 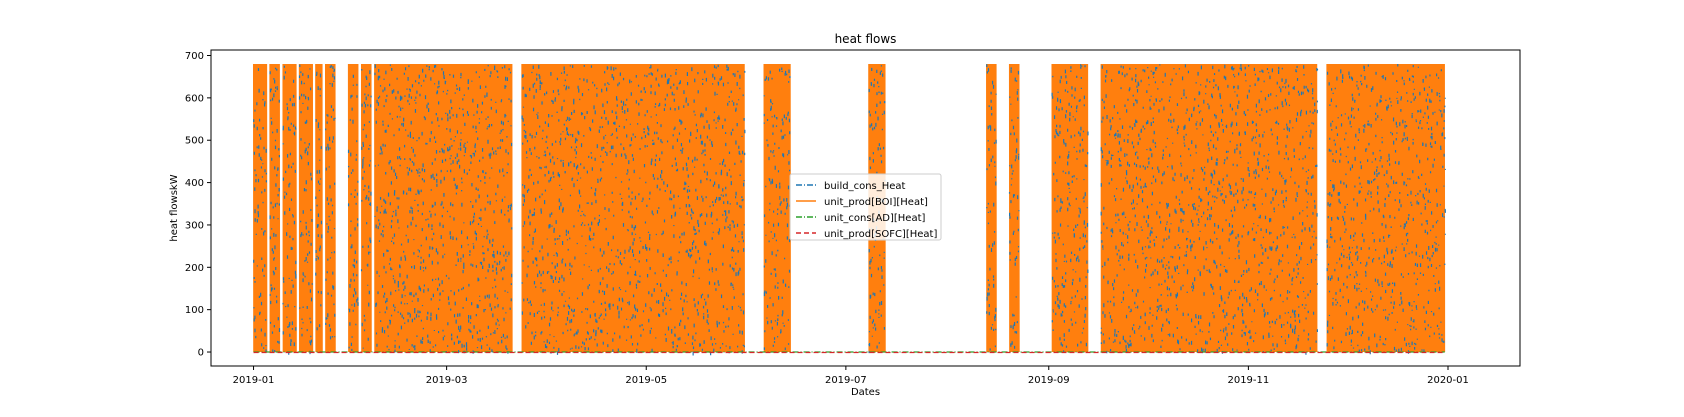 I want to click on y-axis: 0 100 200 300 400 500 600 700, so click(x=198, y=205).